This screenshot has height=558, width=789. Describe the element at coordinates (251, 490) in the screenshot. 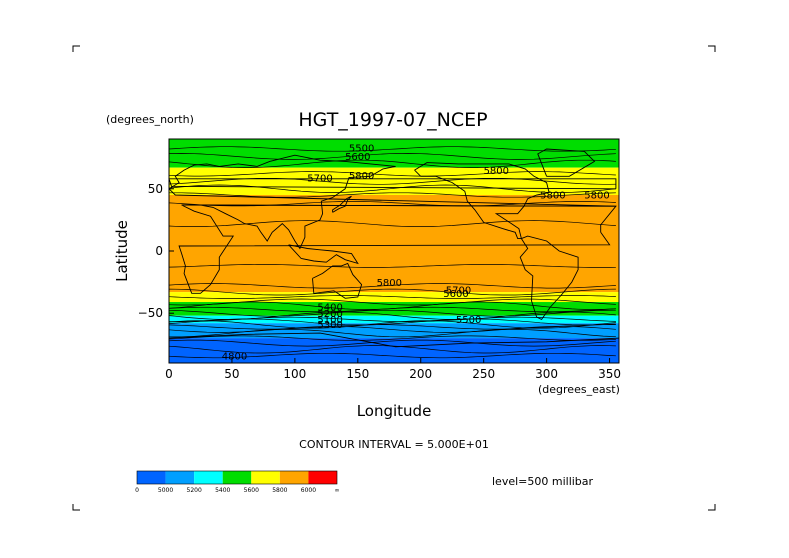

I see `colorbar-label: 5600` at that location.